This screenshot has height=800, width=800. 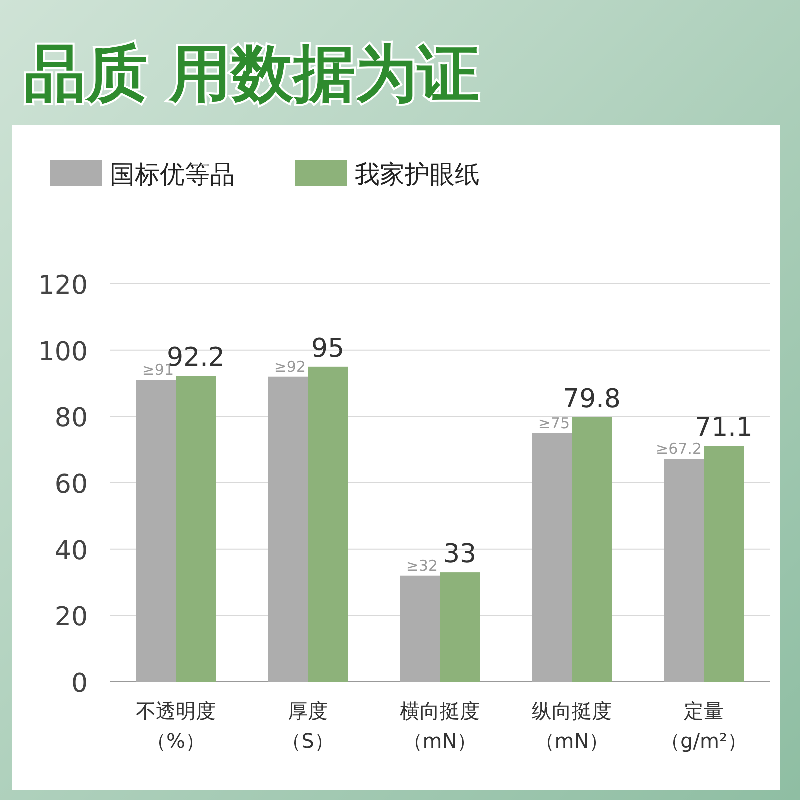 What do you see at coordinates (290, 367) in the screenshot?
I see `data-label: ≥92` at bounding box center [290, 367].